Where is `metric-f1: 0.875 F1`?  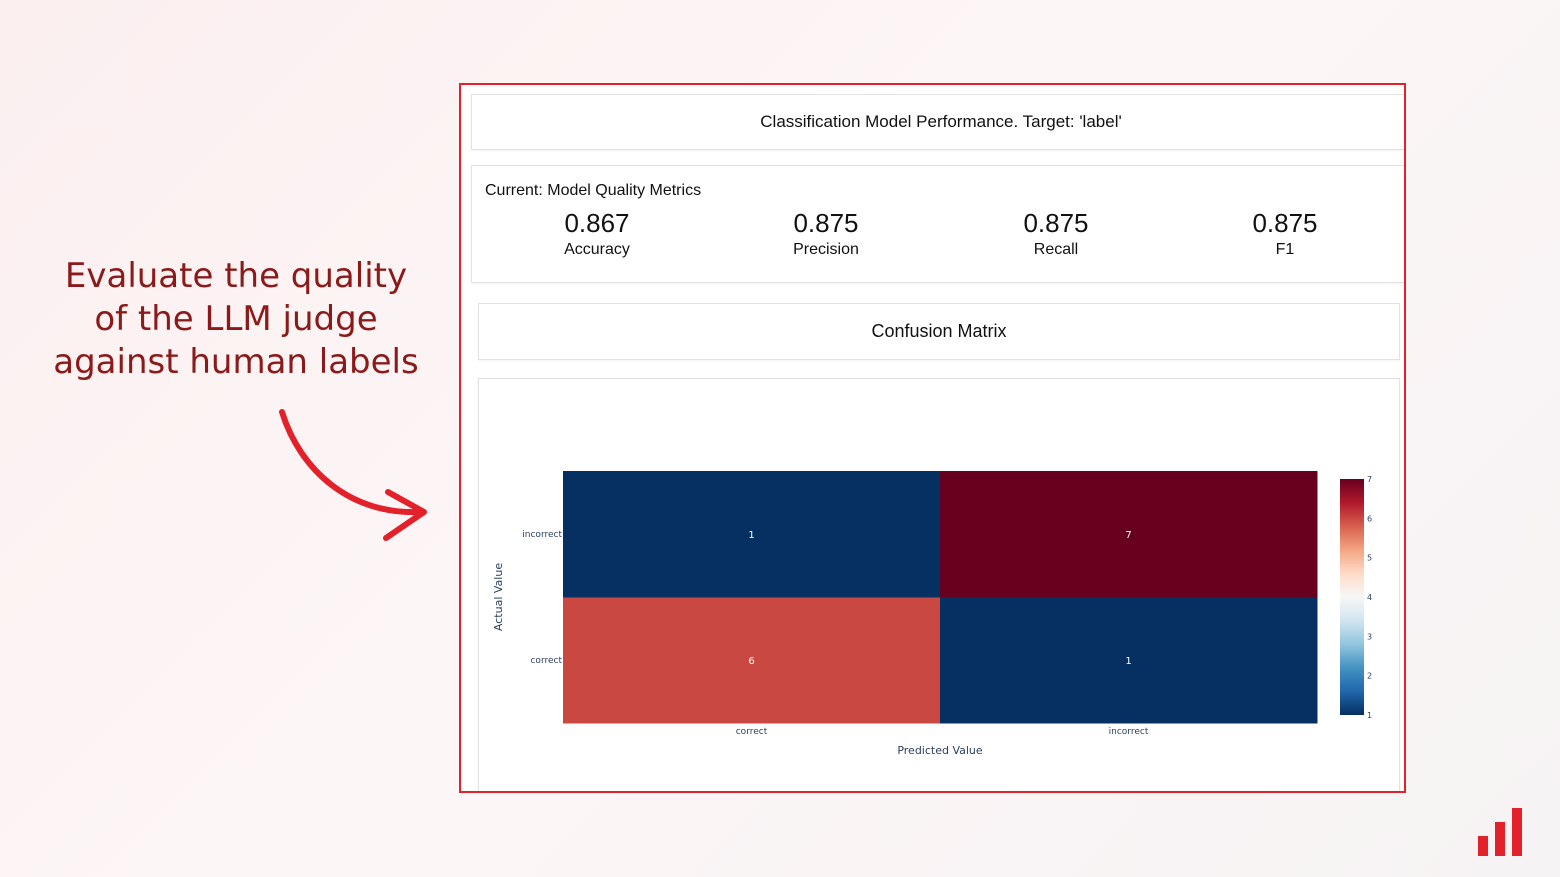 metric-f1: 0.875 F1 is located at coordinates (1285, 234).